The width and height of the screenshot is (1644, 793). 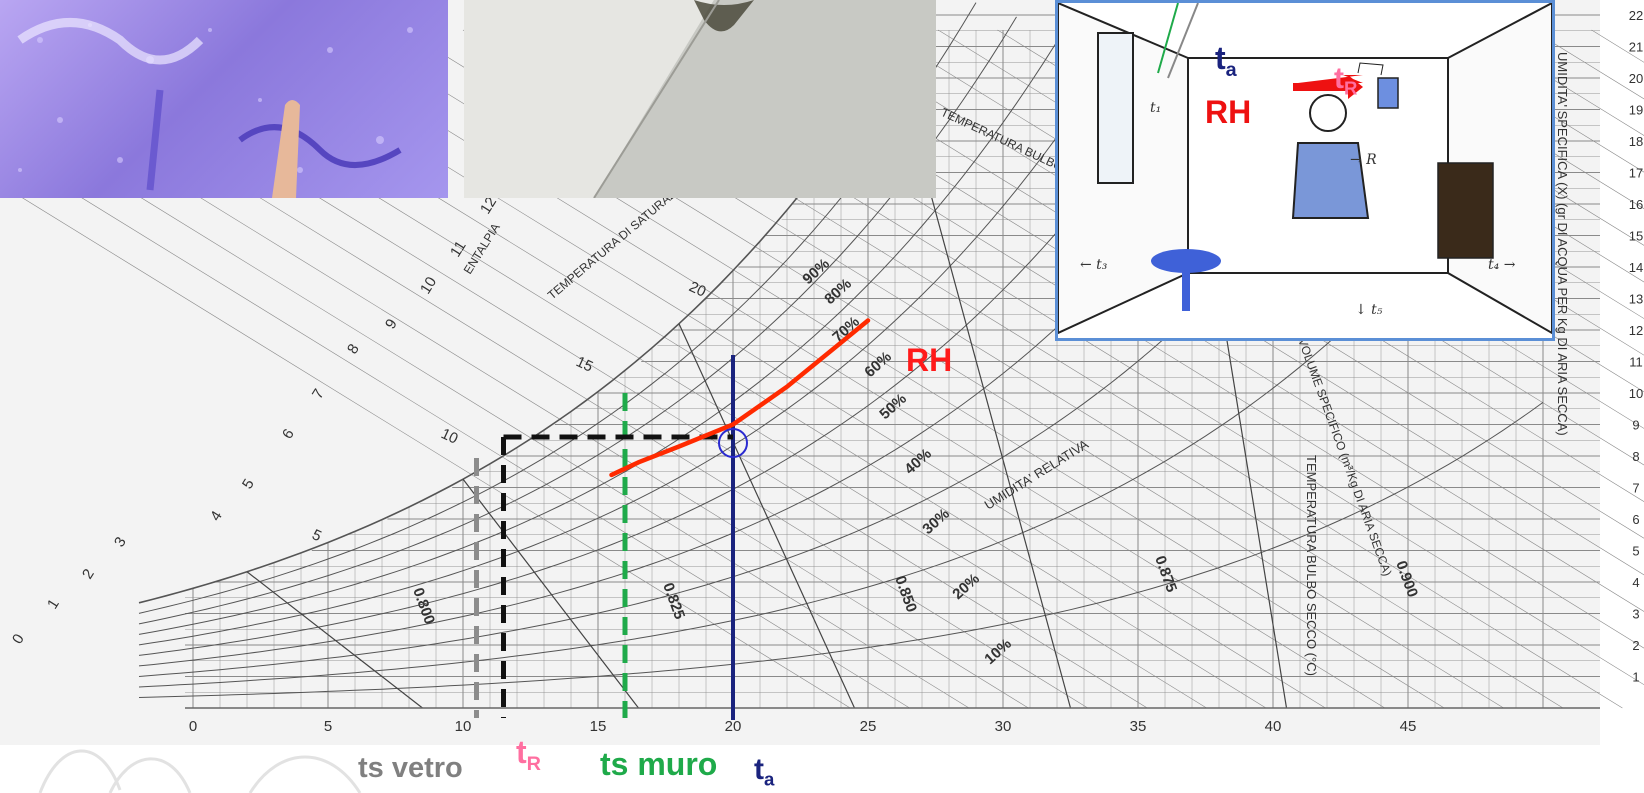 What do you see at coordinates (1635, 425) in the screenshot?
I see `y-tick-label: 9` at bounding box center [1635, 425].